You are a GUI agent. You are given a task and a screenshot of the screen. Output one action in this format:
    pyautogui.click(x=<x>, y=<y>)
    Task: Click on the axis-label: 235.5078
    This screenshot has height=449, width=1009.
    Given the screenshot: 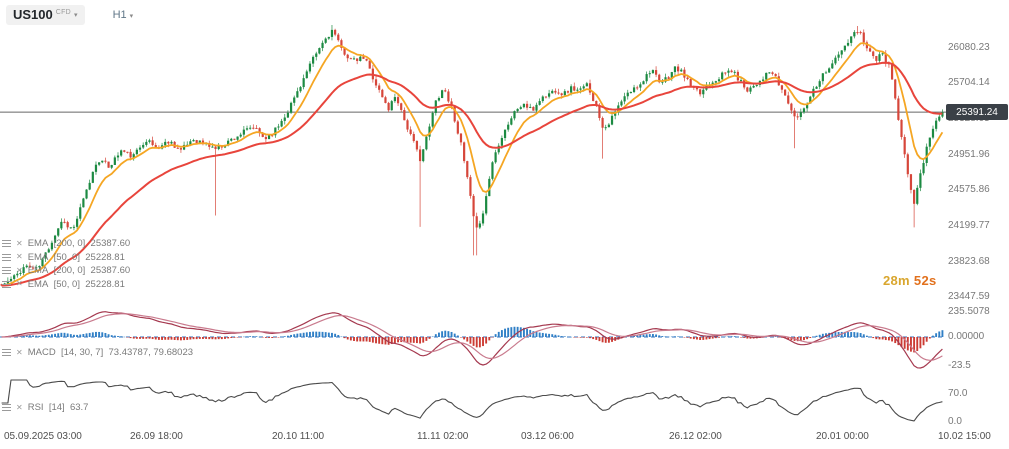 What is the action you would take?
    pyautogui.click(x=969, y=311)
    